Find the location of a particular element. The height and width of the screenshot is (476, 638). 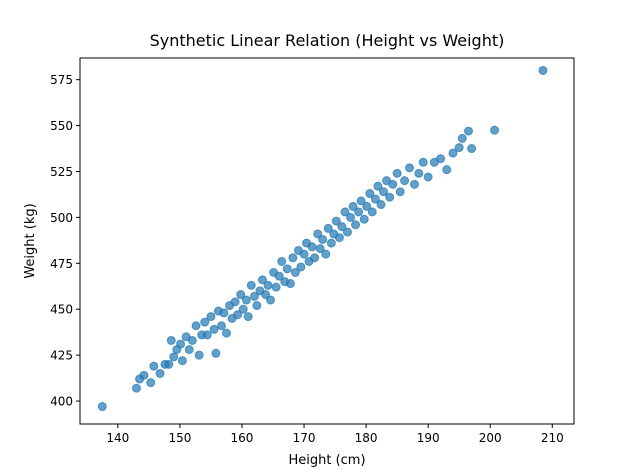

x-tick-label: 170 is located at coordinates (304, 438).